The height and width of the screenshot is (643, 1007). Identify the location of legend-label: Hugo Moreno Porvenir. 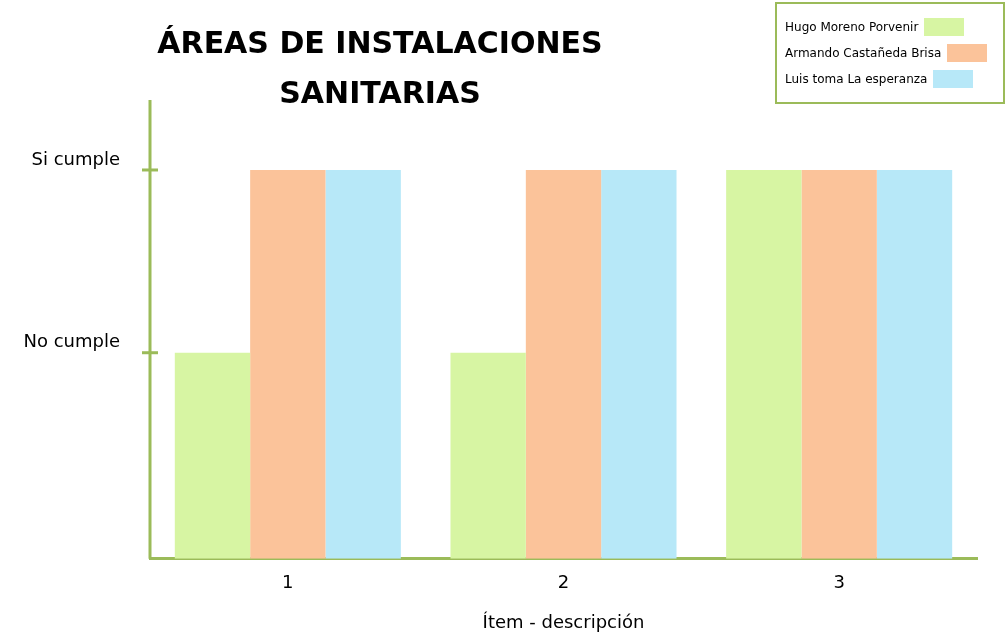
(852, 27).